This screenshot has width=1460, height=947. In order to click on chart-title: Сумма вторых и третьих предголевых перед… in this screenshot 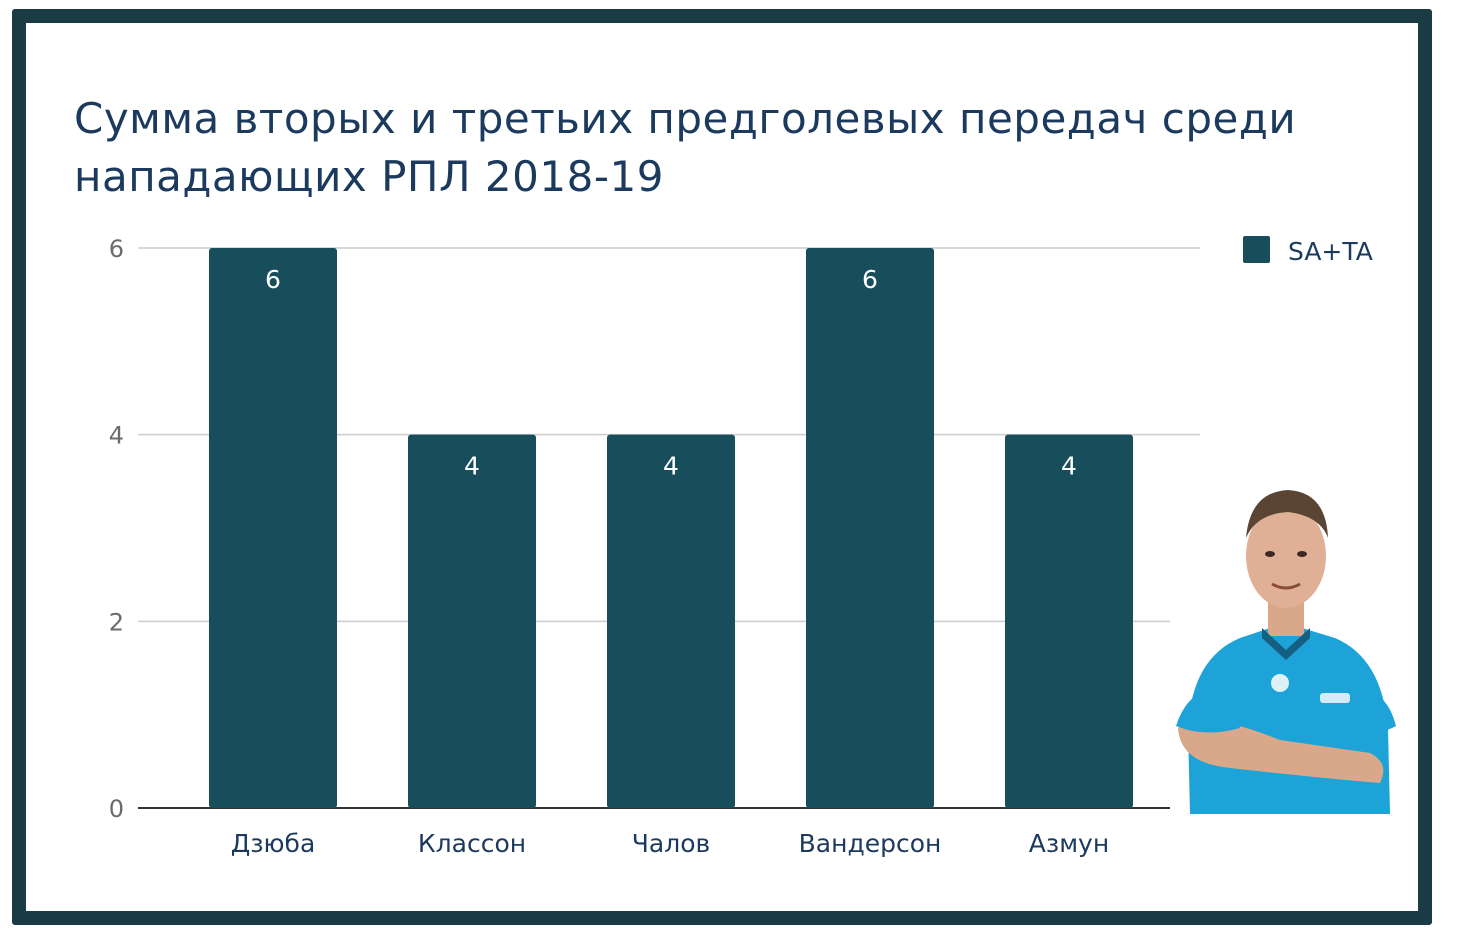, I will do `click(685, 147)`.